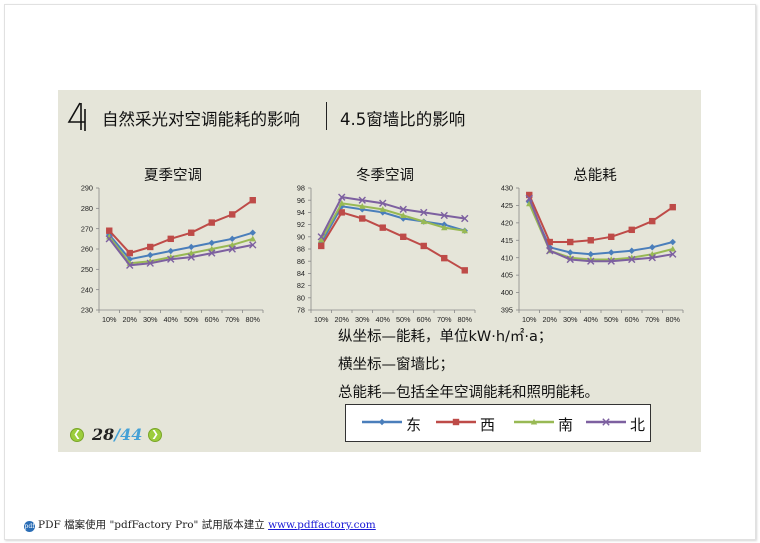 The height and width of the screenshot is (543, 760). Describe the element at coordinates (173, 176) in the screenshot. I see `chart-title-summer: 夏季空调` at that location.